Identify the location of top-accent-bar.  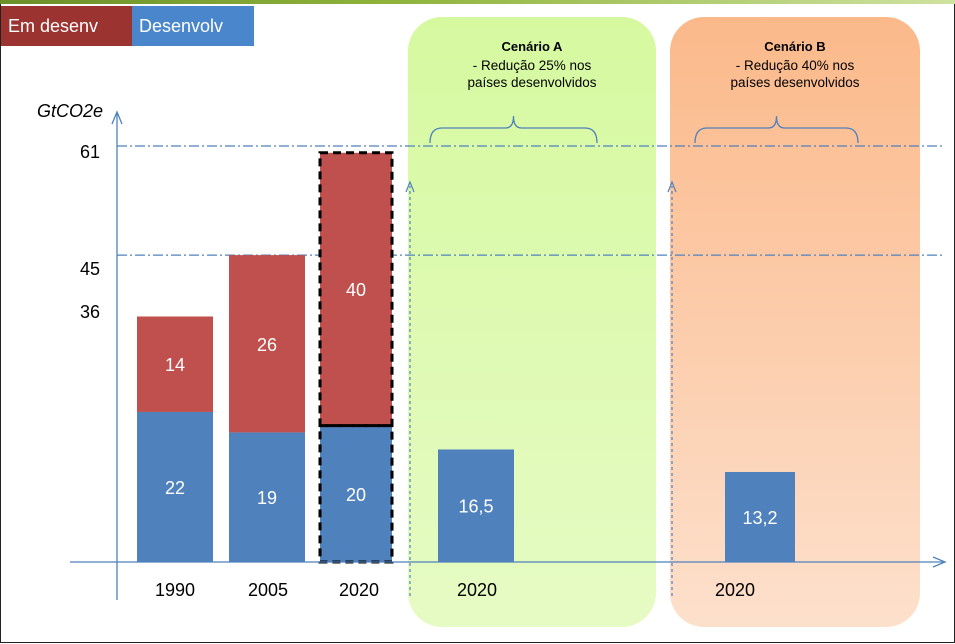
(477, 2).